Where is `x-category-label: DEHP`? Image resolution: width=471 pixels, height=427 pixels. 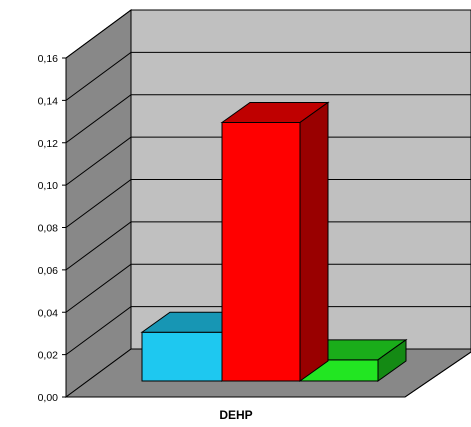 x-category-label: DEHP is located at coordinates (235, 415).